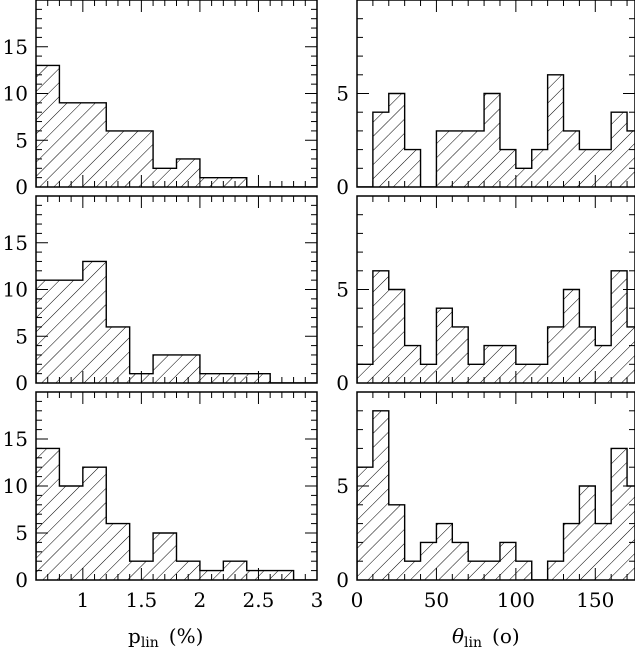  I want to click on left-xaxis-label: plin (%), so click(165, 637).